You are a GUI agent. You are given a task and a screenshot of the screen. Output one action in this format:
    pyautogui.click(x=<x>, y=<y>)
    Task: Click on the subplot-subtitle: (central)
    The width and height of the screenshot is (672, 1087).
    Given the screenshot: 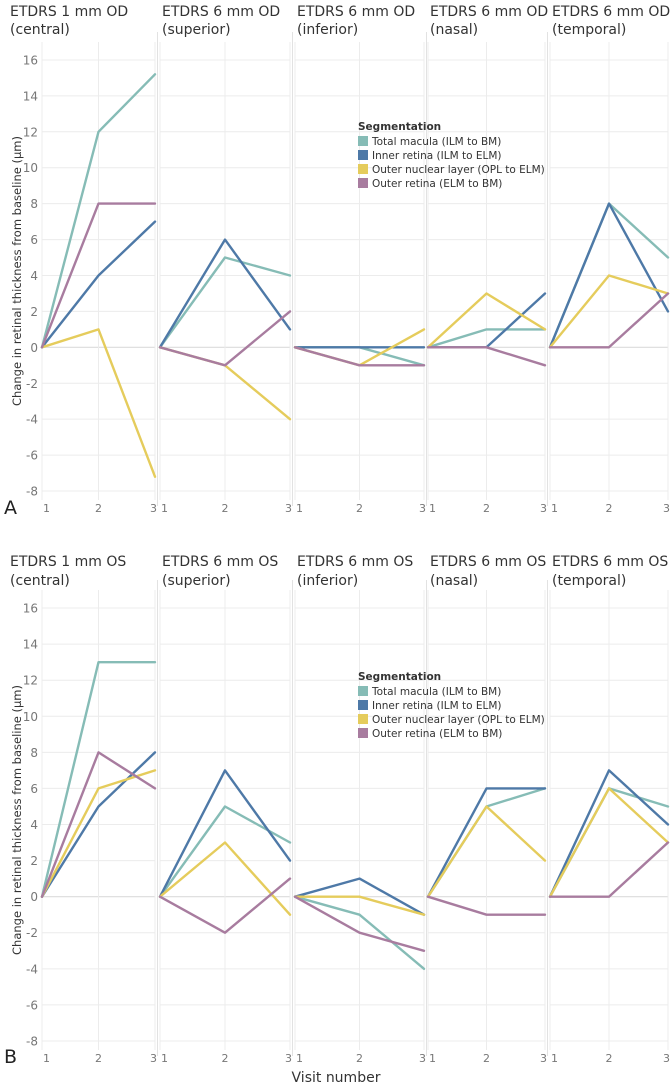 What is the action you would take?
    pyautogui.click(x=40, y=30)
    